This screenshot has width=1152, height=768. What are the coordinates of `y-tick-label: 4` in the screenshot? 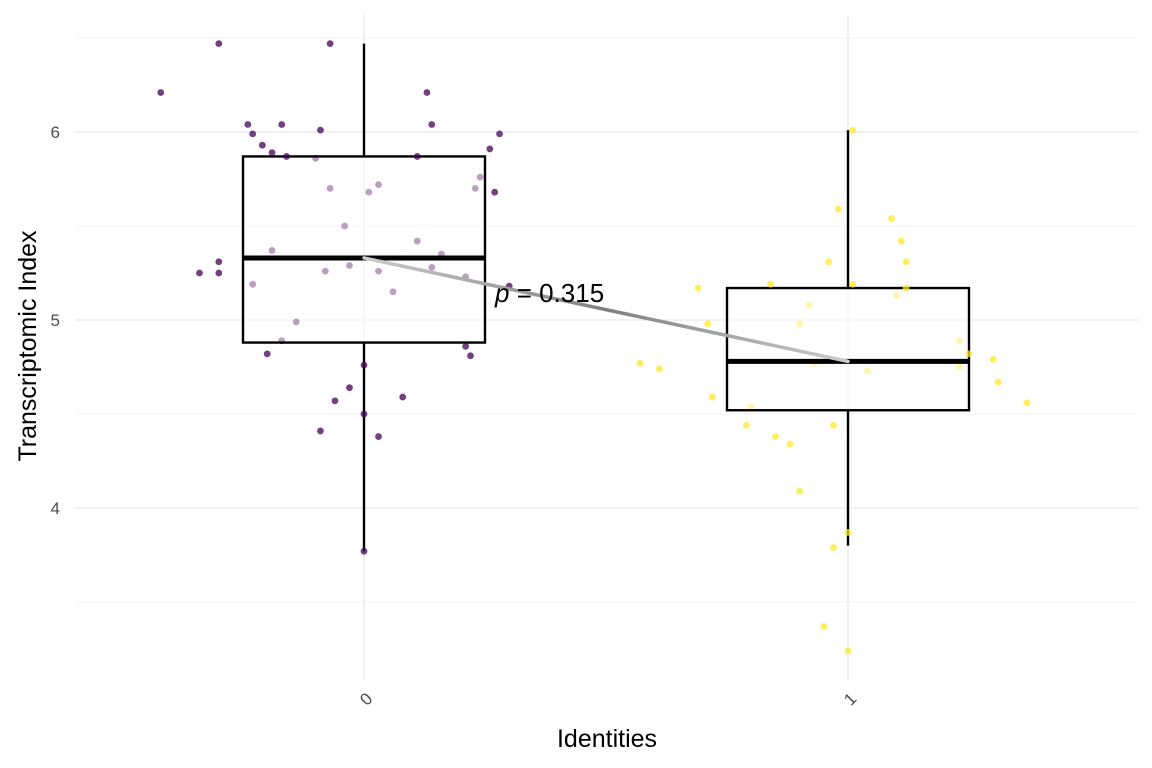 It's located at (55, 508).